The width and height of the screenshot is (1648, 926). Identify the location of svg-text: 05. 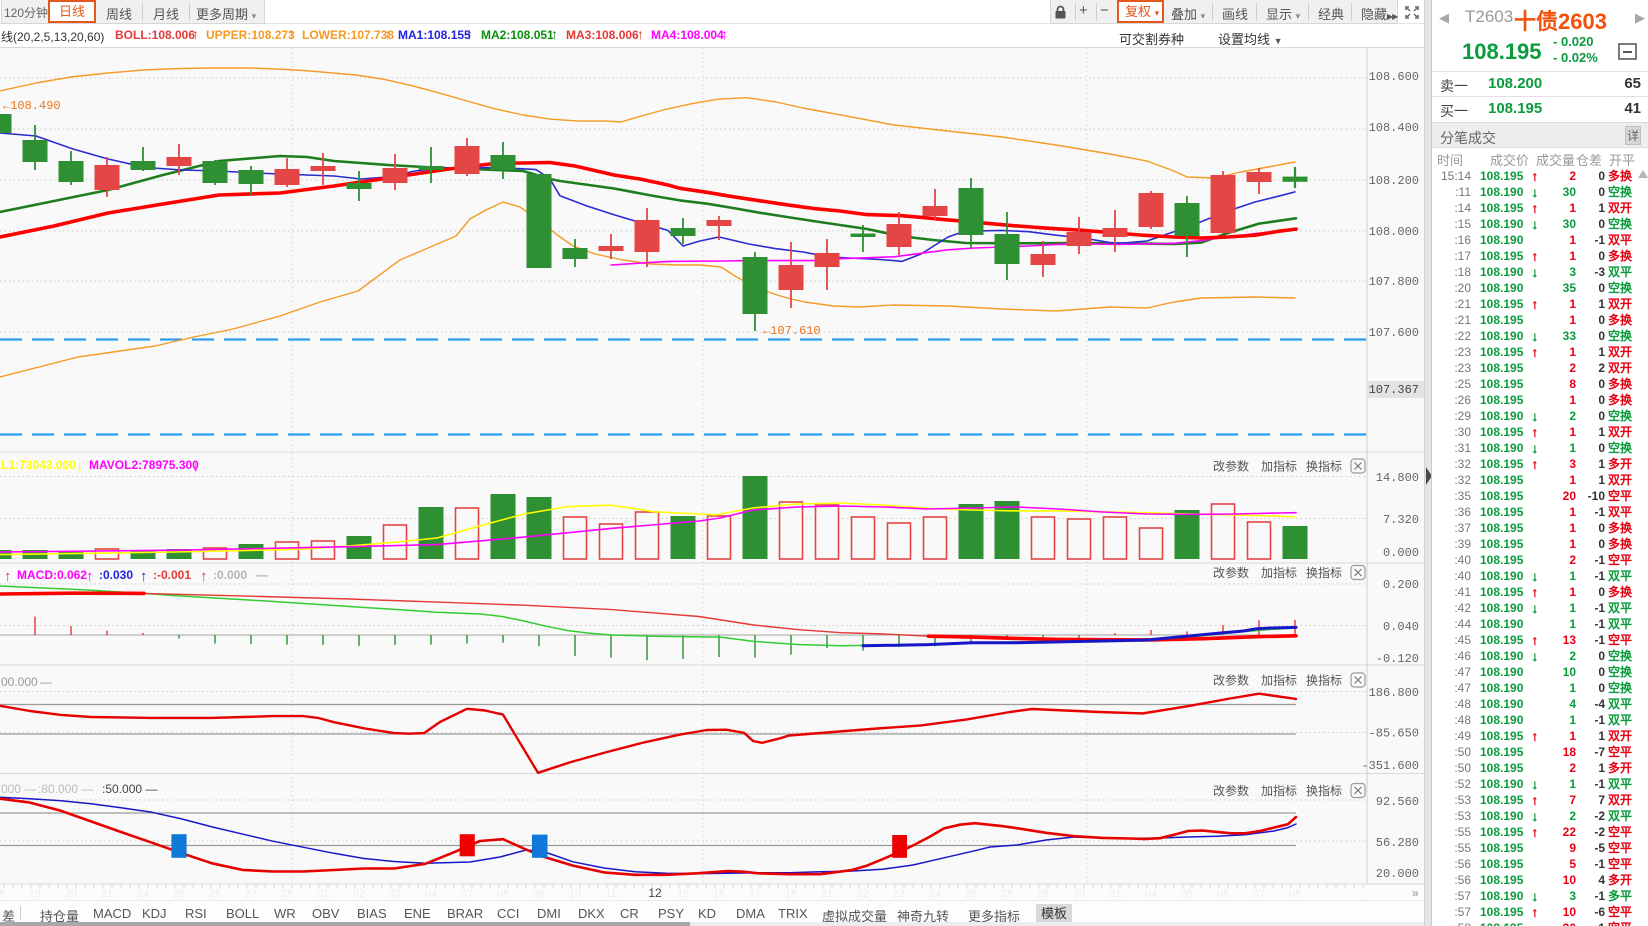
(1187, 894).